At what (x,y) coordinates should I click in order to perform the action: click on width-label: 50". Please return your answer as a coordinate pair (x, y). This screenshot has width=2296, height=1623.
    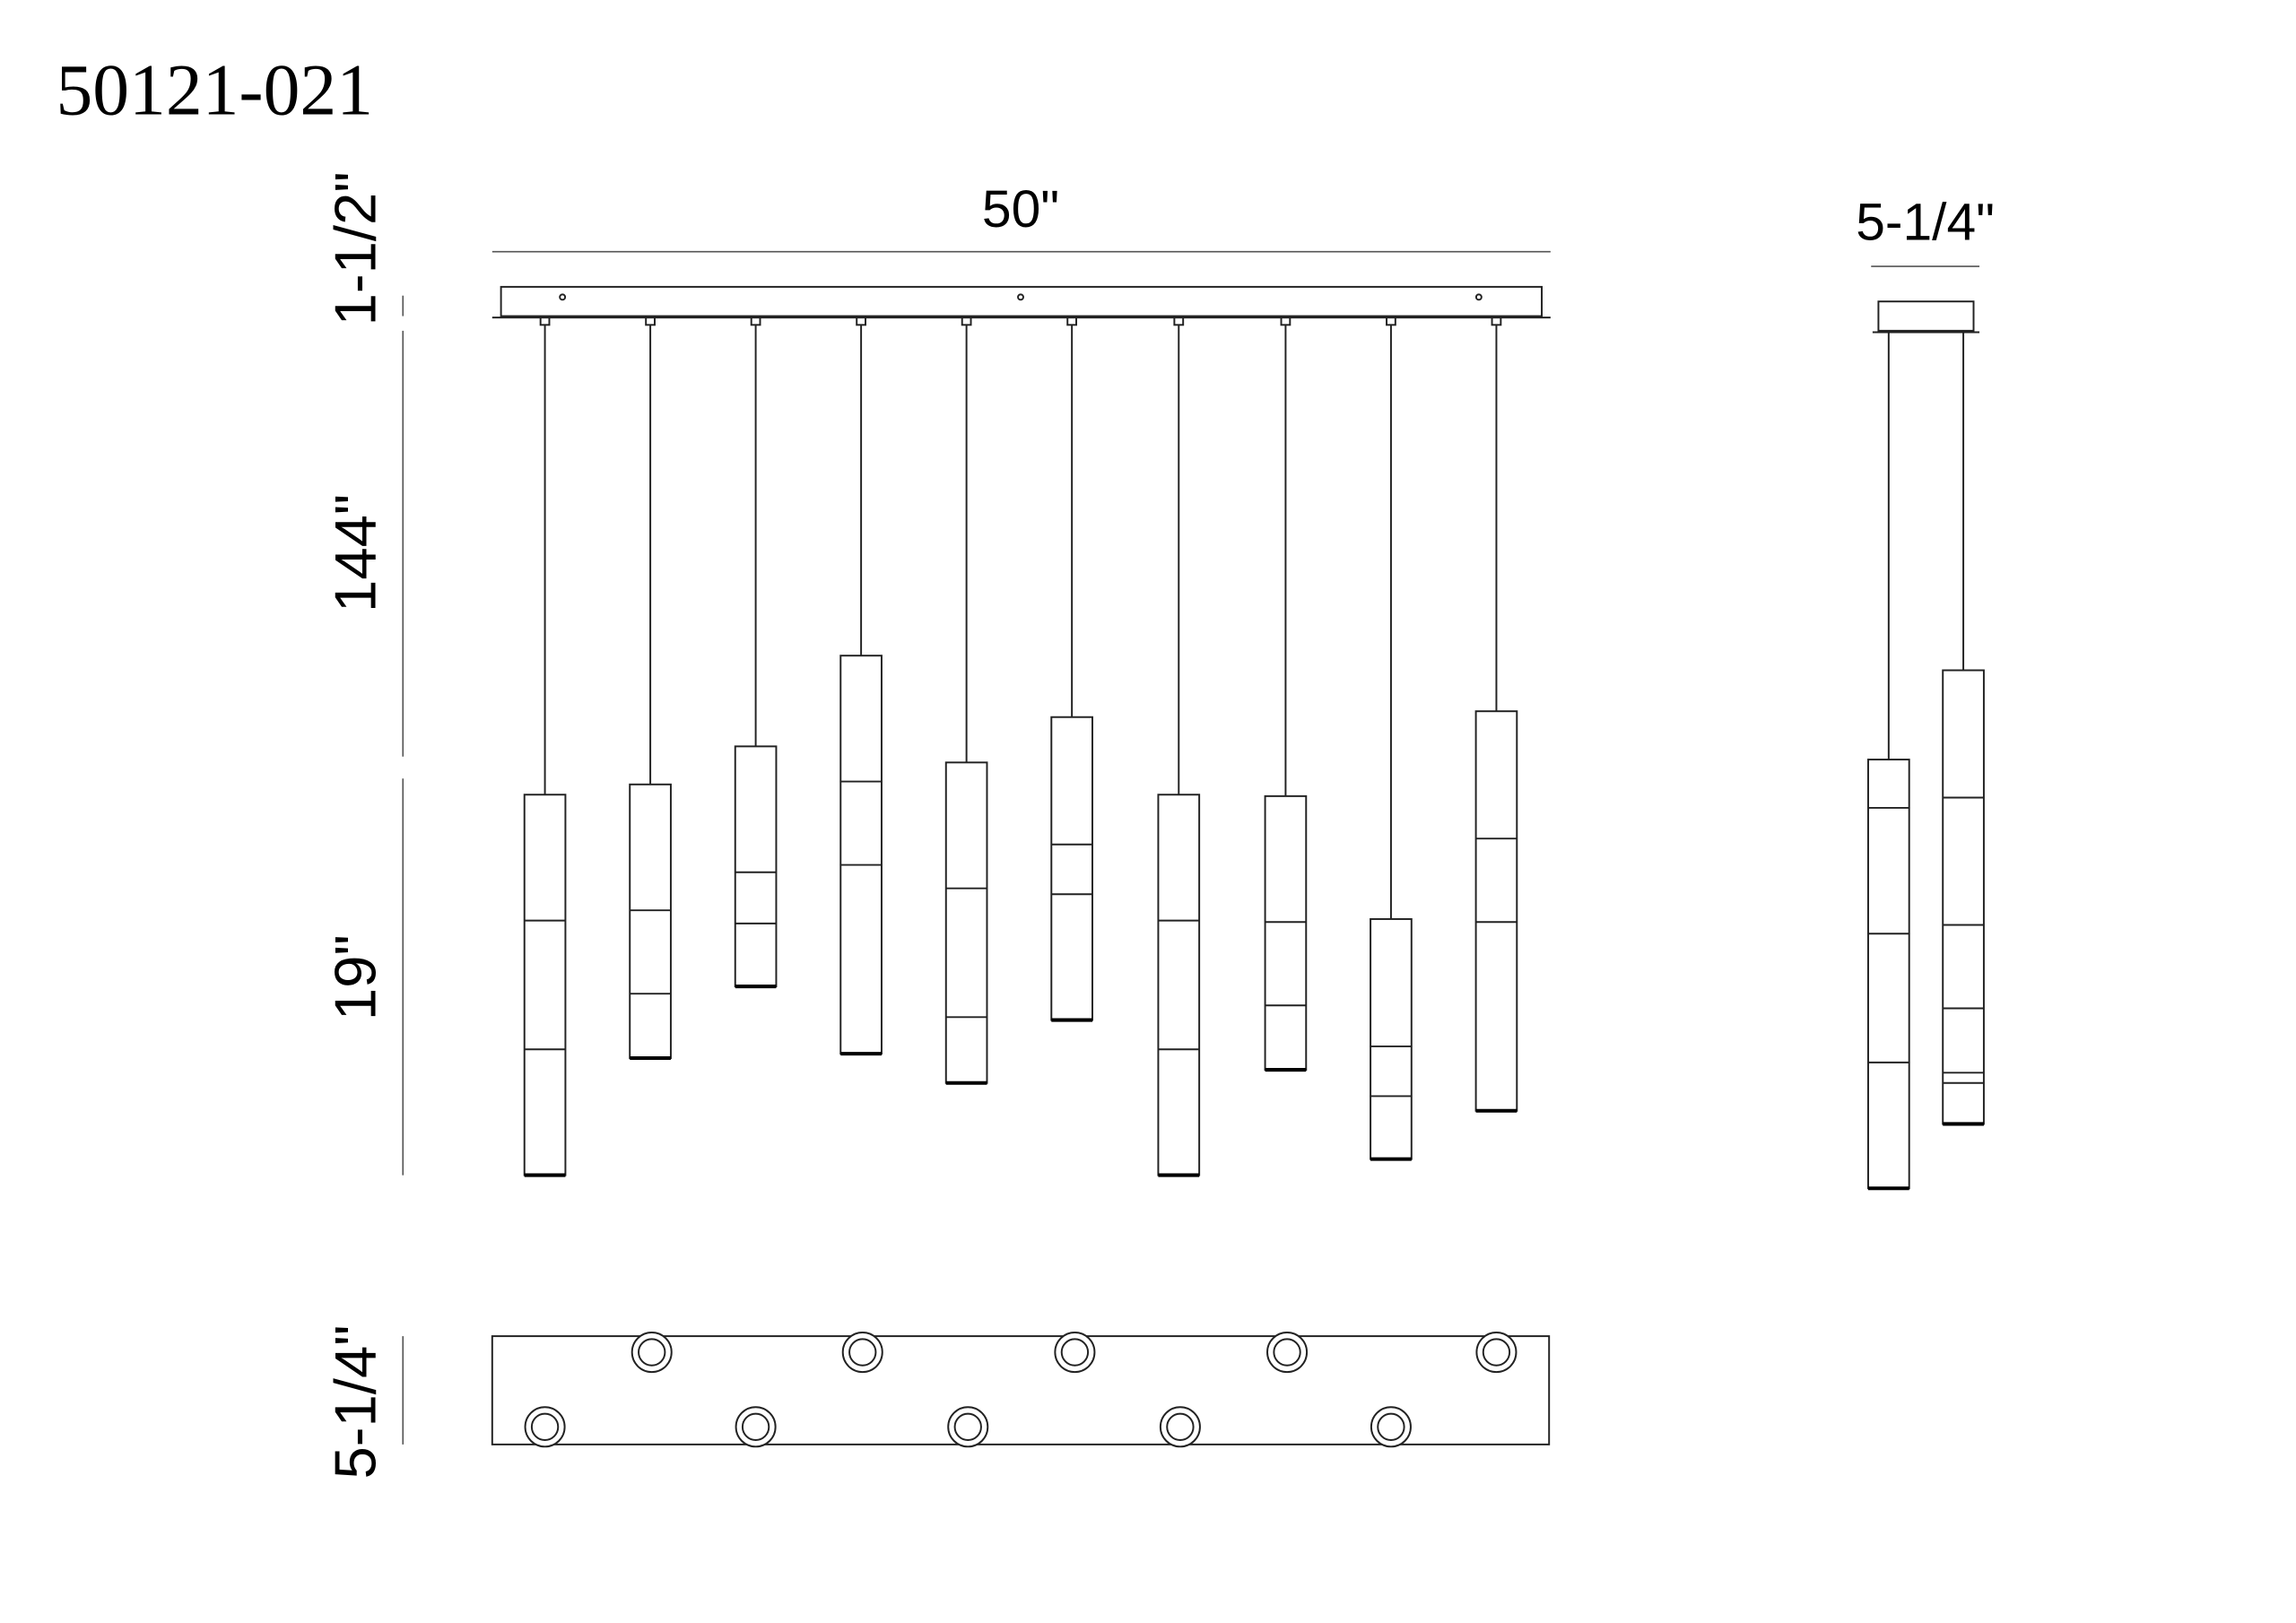
    Looking at the image, I should click on (1020, 209).